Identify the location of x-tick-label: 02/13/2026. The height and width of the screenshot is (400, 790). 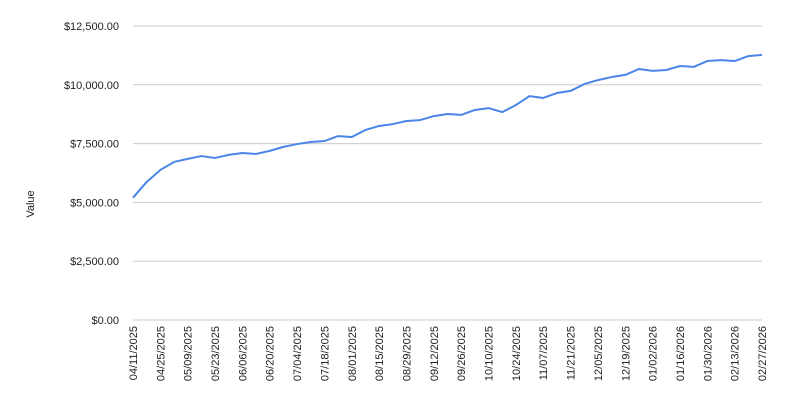
(736, 353).